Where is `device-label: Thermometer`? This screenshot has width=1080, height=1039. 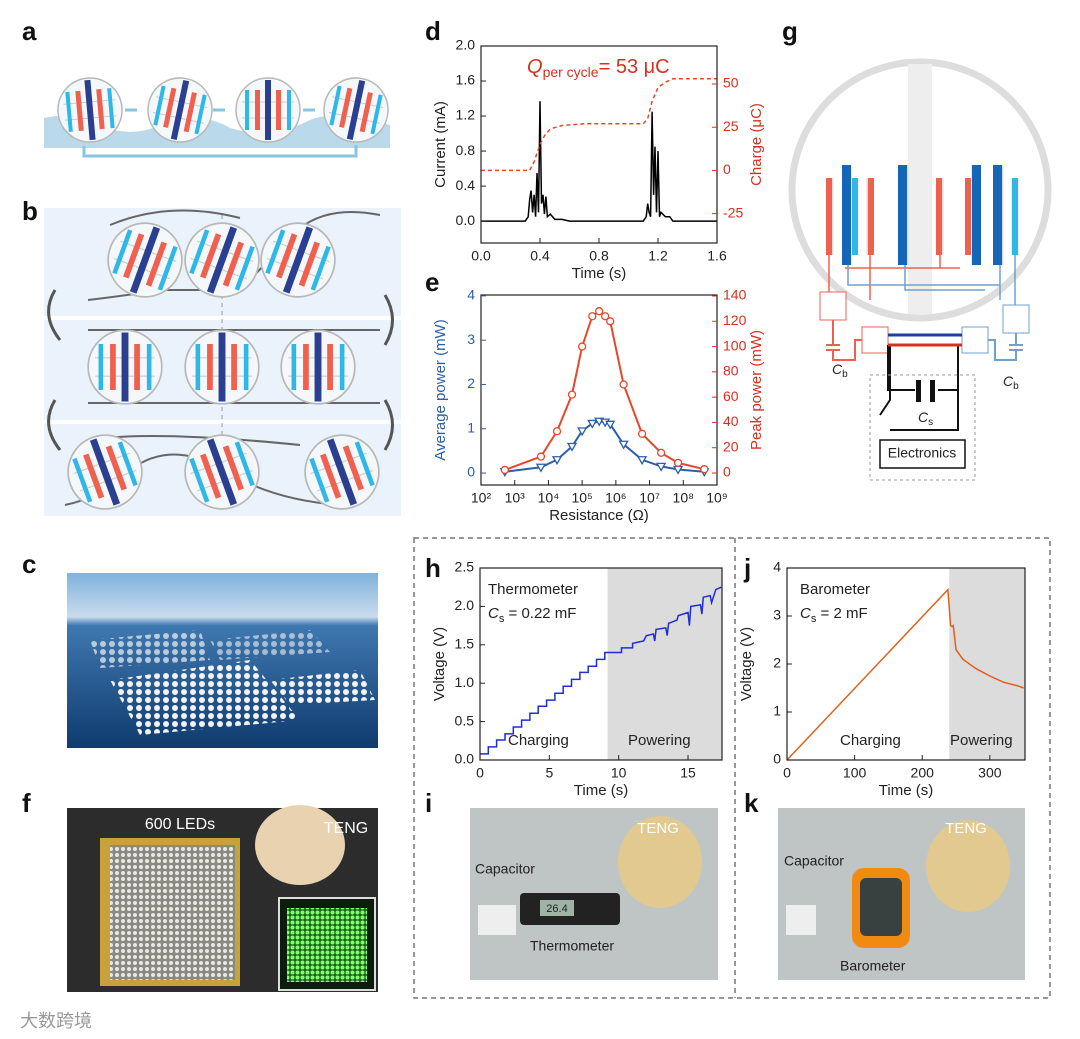
device-label: Thermometer is located at coordinates (572, 946).